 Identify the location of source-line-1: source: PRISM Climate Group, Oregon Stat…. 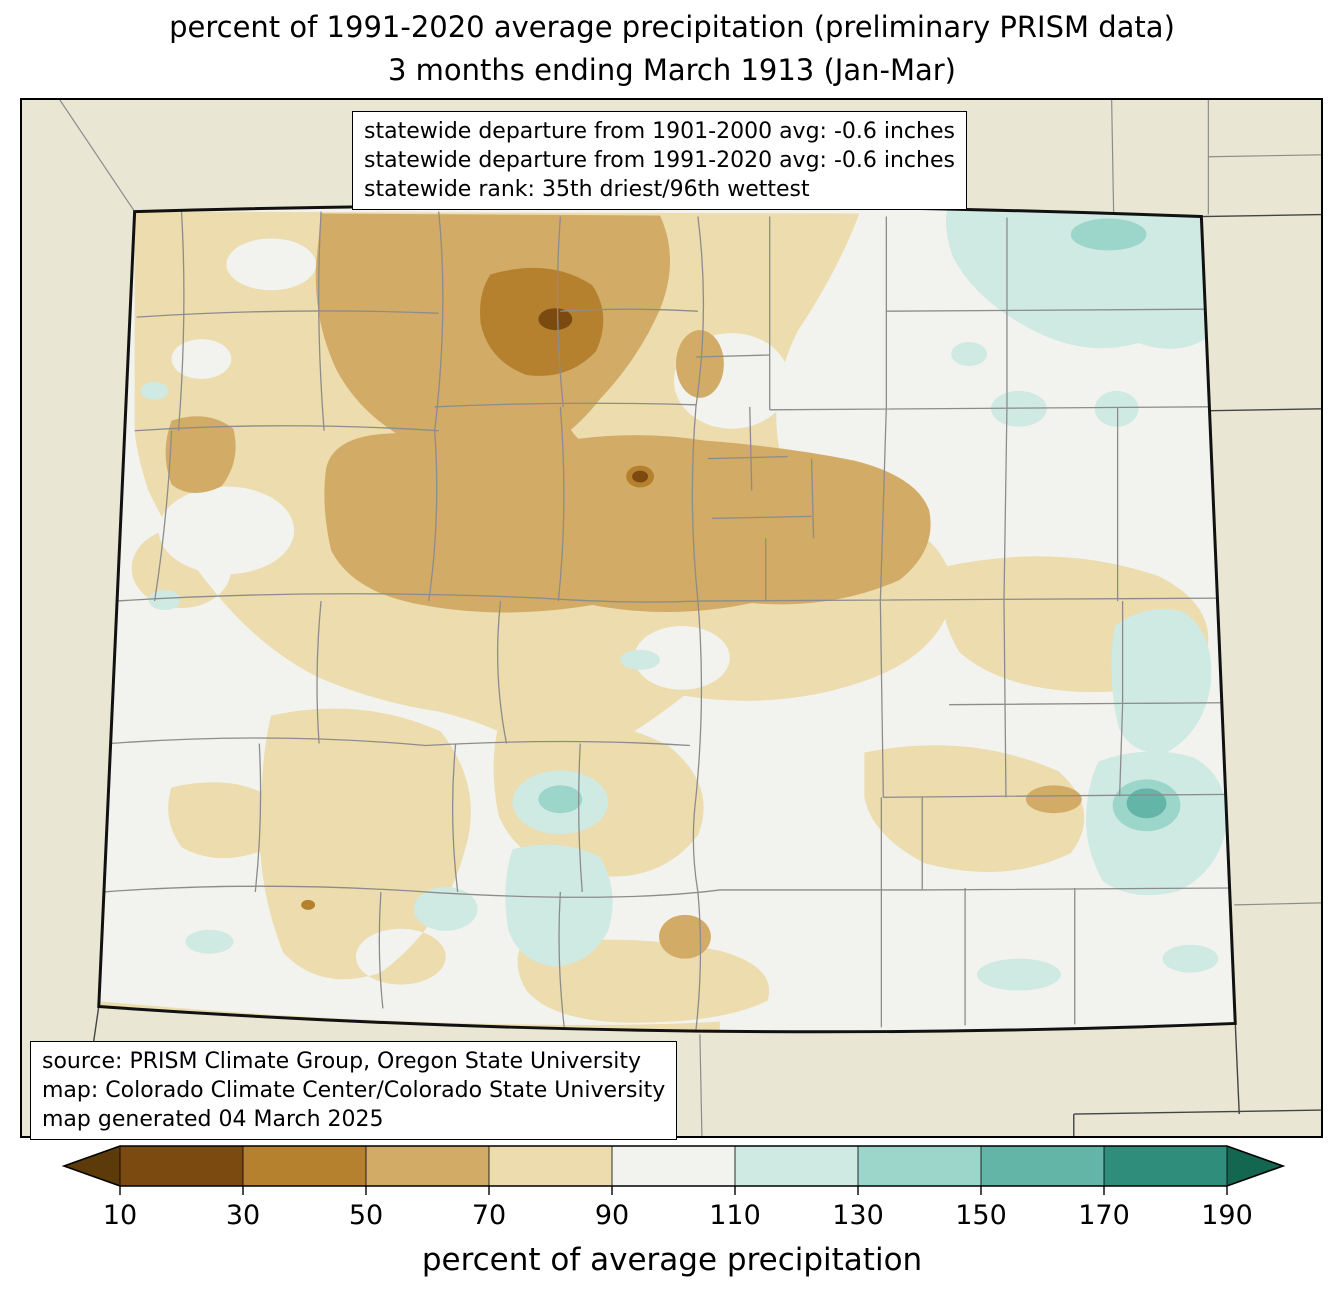
(342, 1061).